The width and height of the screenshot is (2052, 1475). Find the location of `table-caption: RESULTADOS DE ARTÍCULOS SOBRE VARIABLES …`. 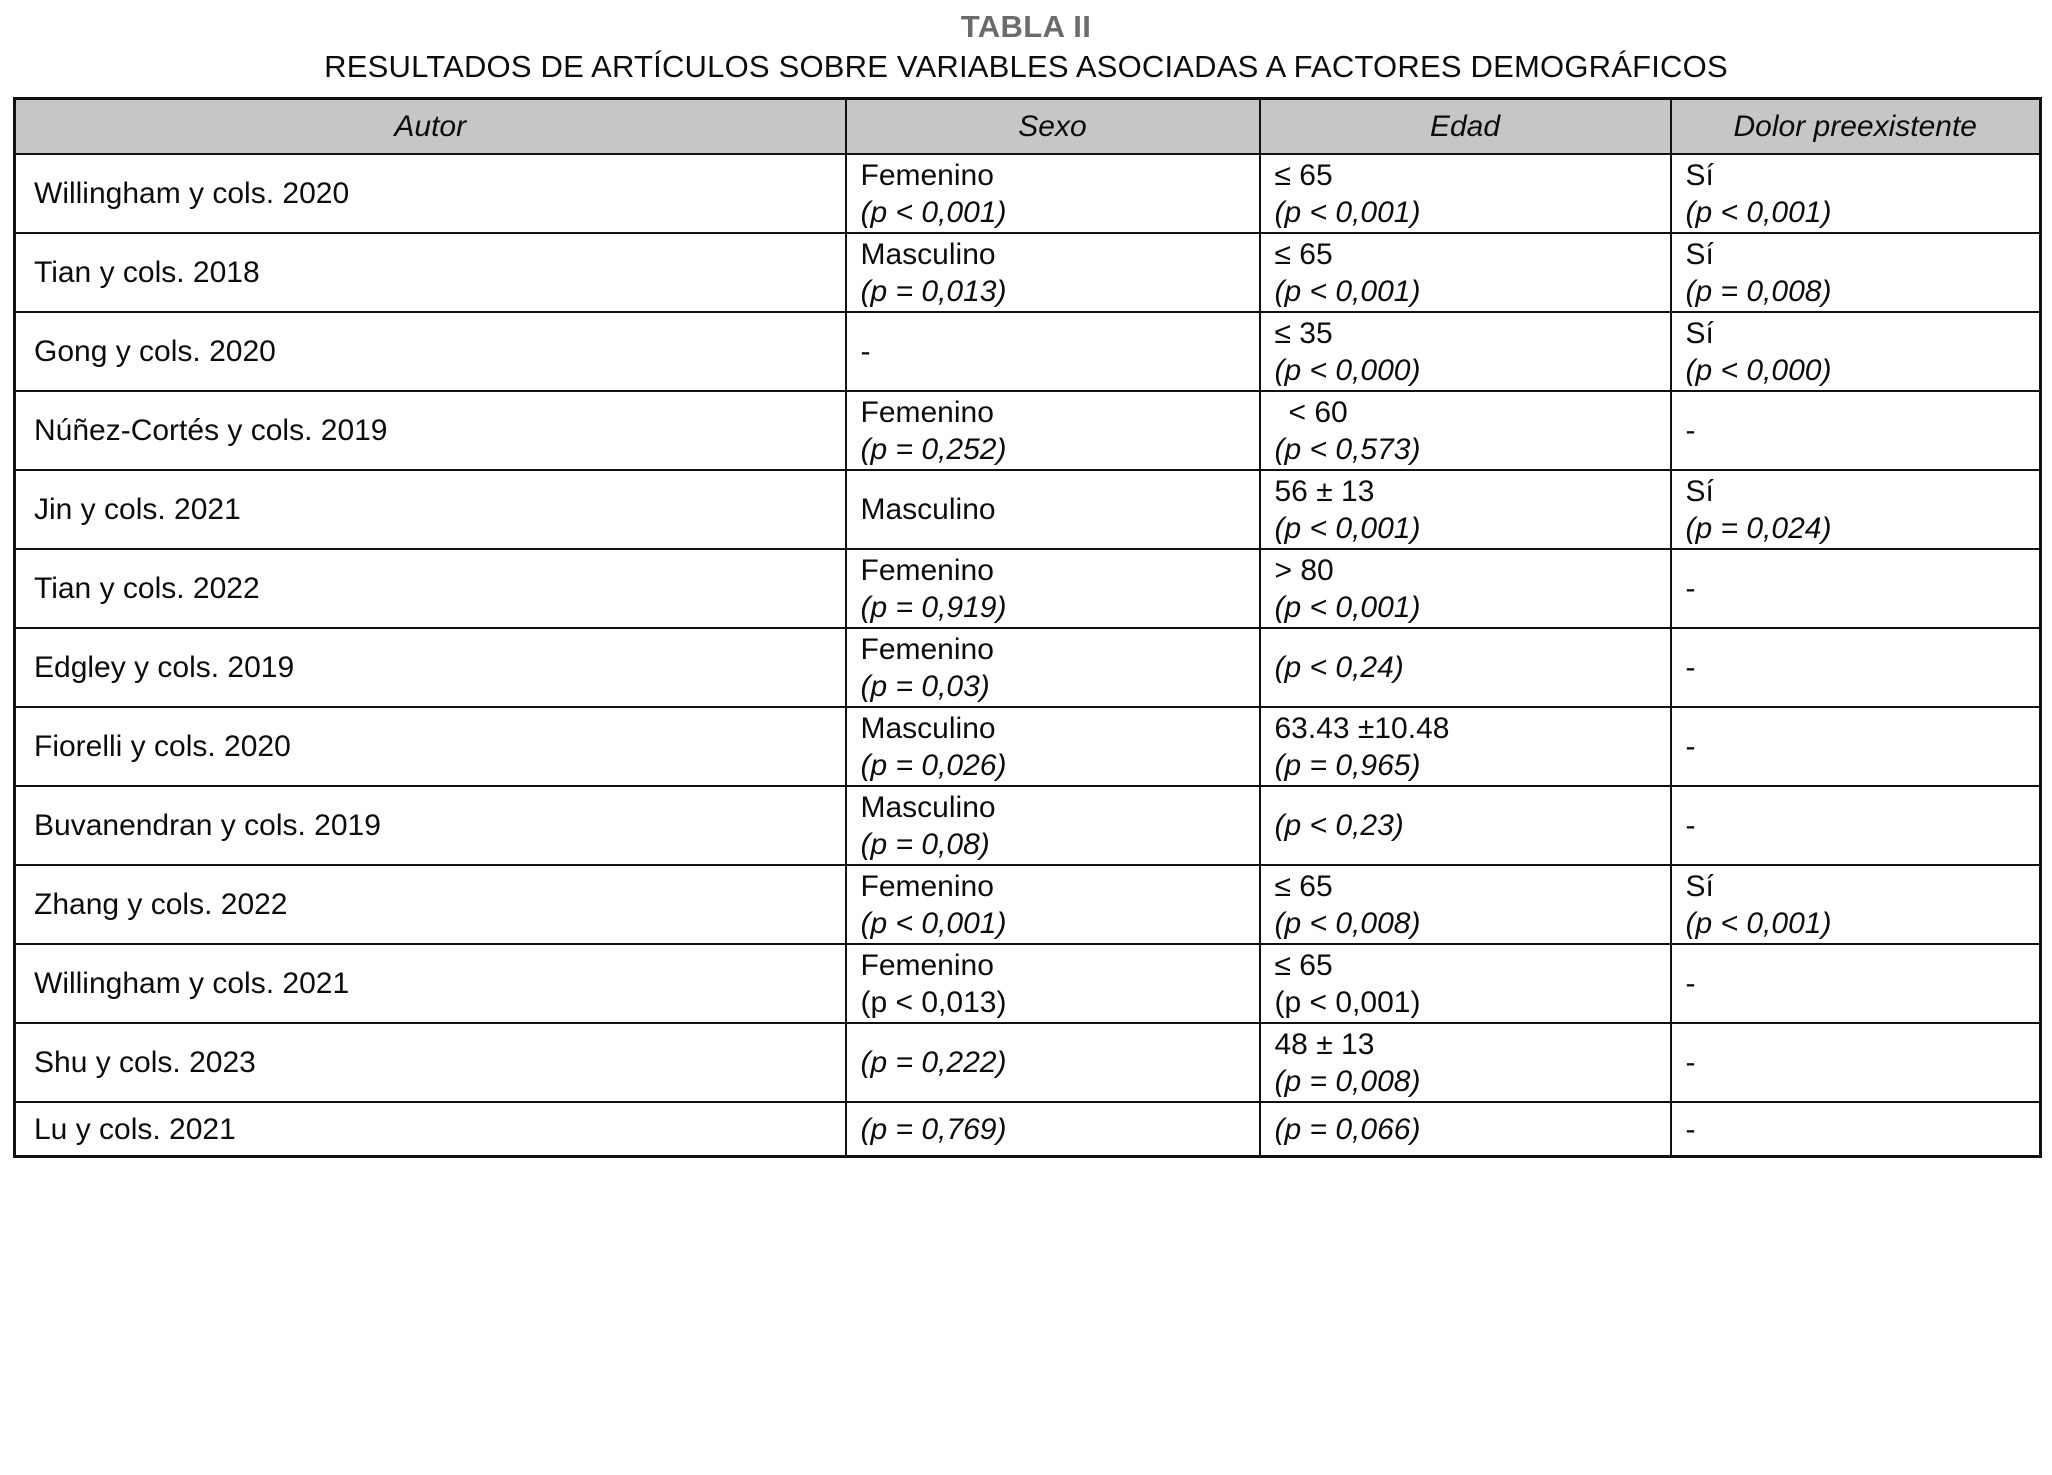

table-caption: RESULTADOS DE ARTÍCULOS SOBRE VARIABLES … is located at coordinates (1026, 66).